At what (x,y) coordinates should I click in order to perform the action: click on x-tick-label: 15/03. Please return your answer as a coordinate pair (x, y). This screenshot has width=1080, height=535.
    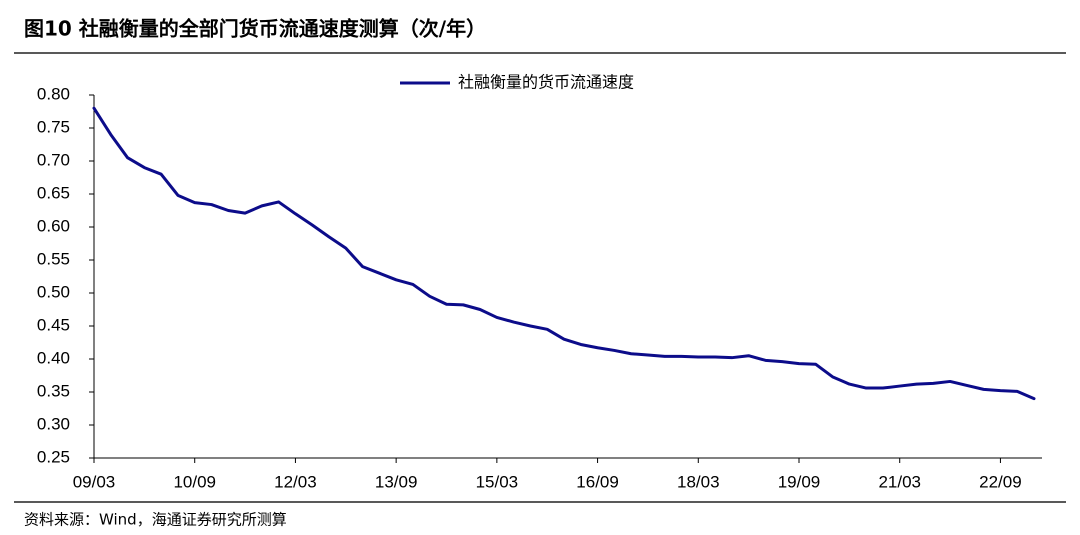
    Looking at the image, I should click on (497, 481).